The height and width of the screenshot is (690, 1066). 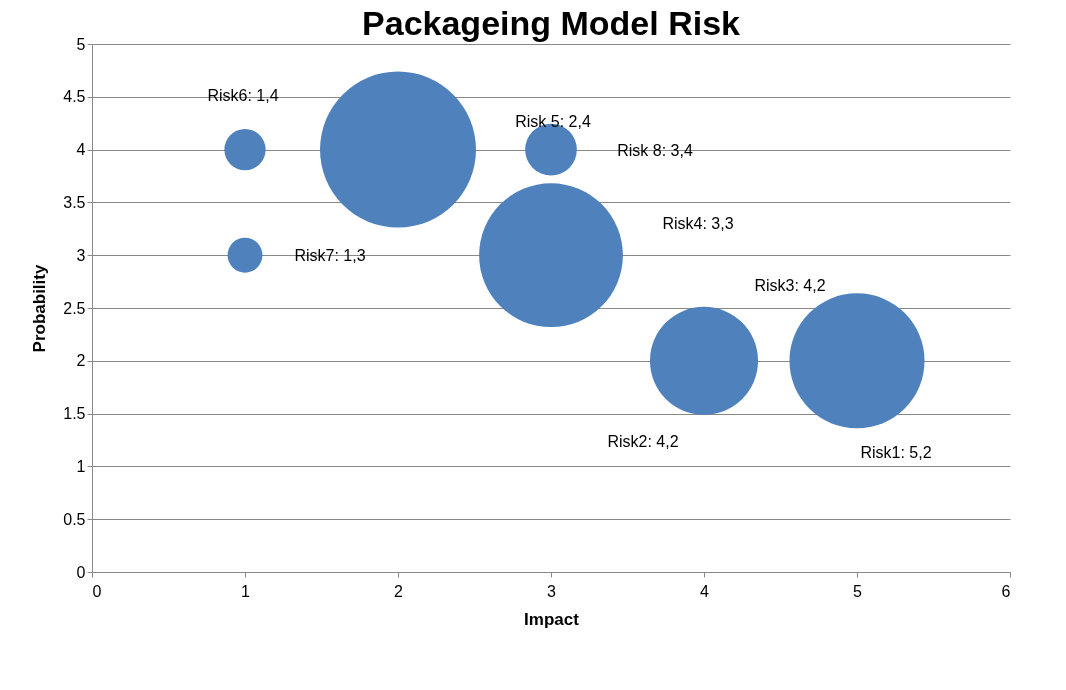 I want to click on y-tick-label: 5, so click(x=81, y=44).